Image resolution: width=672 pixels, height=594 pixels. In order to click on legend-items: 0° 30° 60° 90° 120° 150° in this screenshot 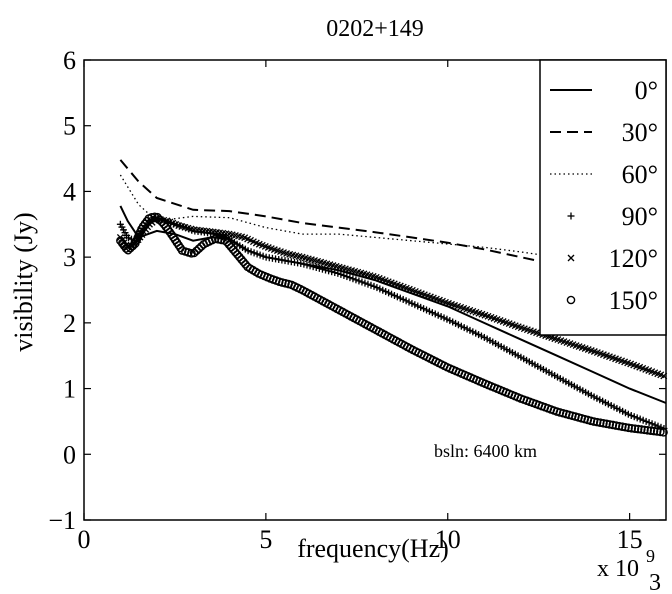, I will do `click(604, 195)`.